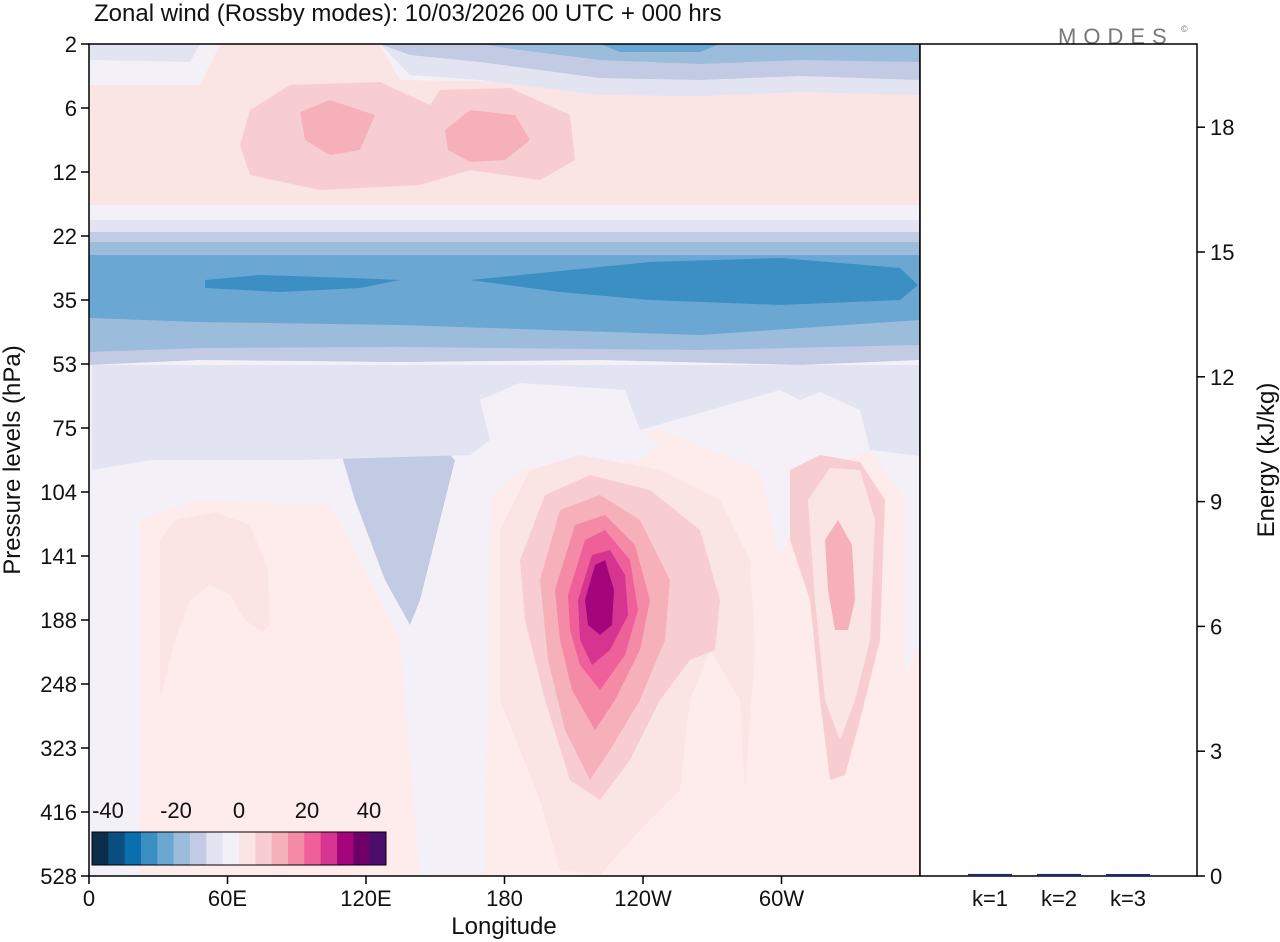 This screenshot has width=1280, height=942. Describe the element at coordinates (65, 364) in the screenshot. I see `y-tick-label: 53` at that location.